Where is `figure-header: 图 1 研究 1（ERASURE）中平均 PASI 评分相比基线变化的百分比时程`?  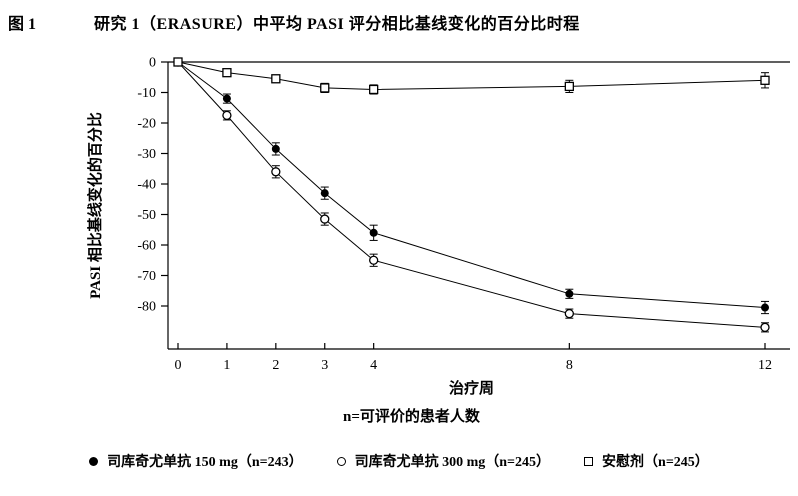 figure-header: 图 1 研究 1（ERASURE）中平均 PASI 评分相比基线变化的百分比时程 is located at coordinates (399, 19).